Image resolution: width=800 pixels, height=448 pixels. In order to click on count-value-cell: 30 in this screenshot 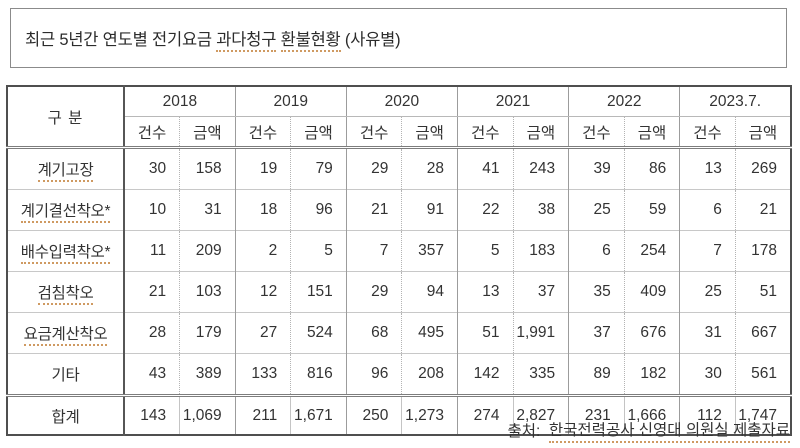, I will do `click(151, 168)`.